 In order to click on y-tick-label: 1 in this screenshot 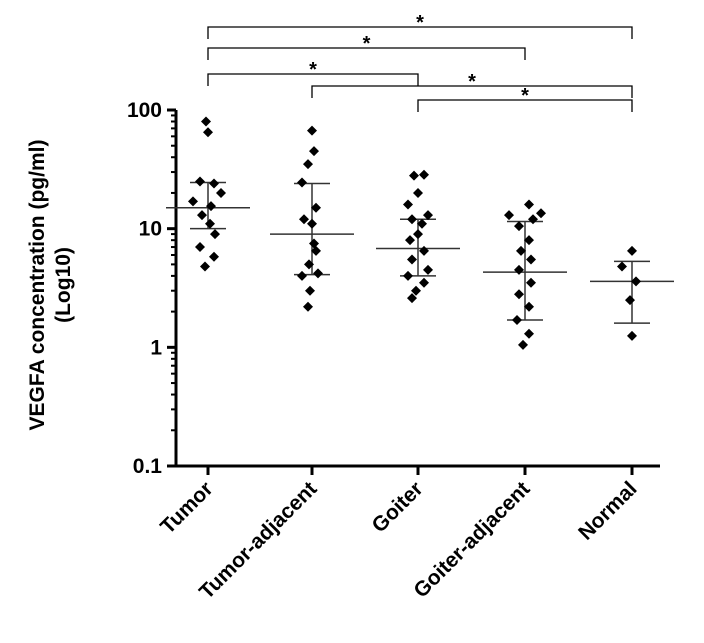, I will do `click(156, 347)`.